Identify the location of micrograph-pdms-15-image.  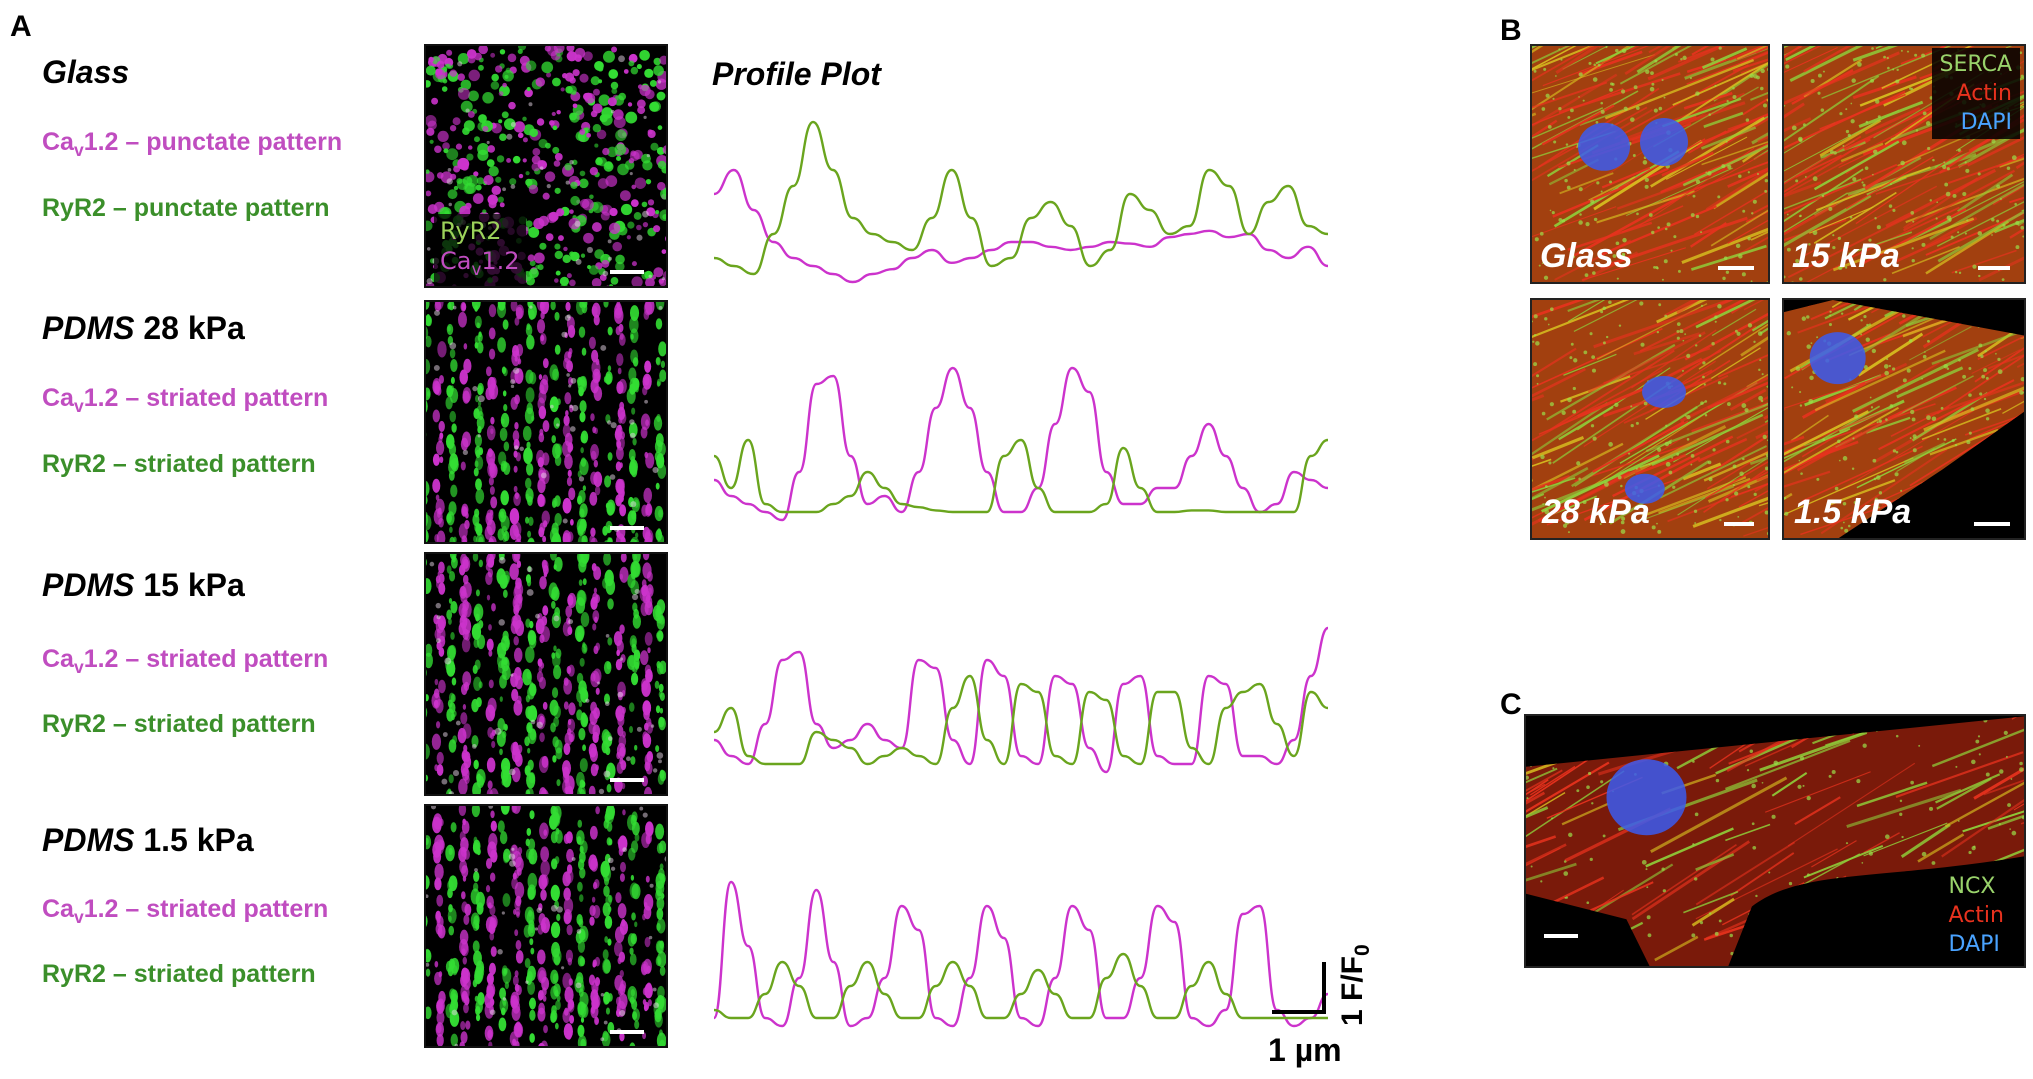
(546, 674).